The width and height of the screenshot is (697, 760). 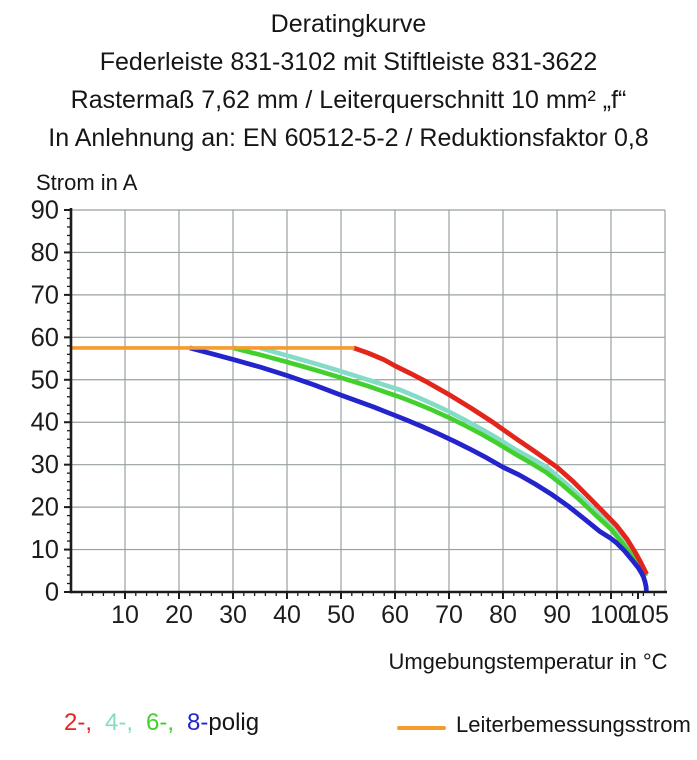 What do you see at coordinates (573, 724) in the screenshot?
I see `rated-current-label: Leiterbemessungsstrom` at bounding box center [573, 724].